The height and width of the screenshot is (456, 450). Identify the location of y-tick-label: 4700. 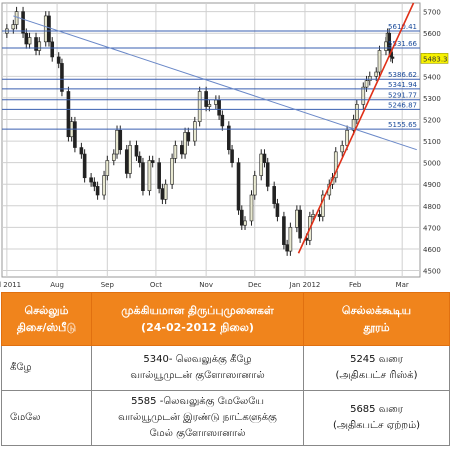
(432, 228).